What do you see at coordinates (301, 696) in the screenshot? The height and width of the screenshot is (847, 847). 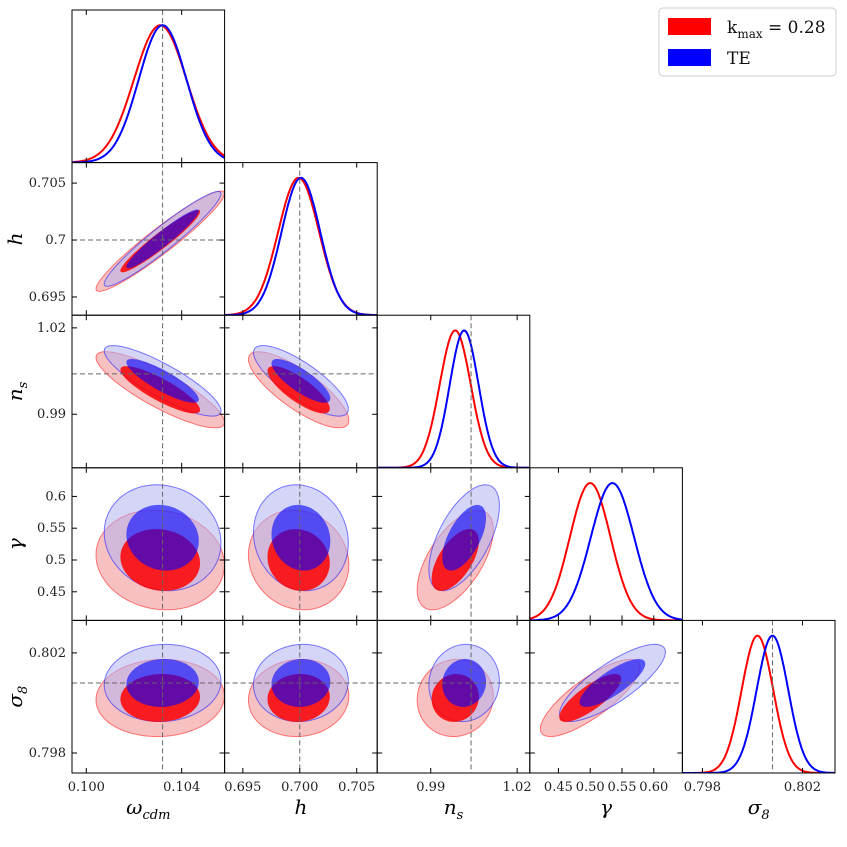 I see `panel-s8-vs-h` at bounding box center [301, 696].